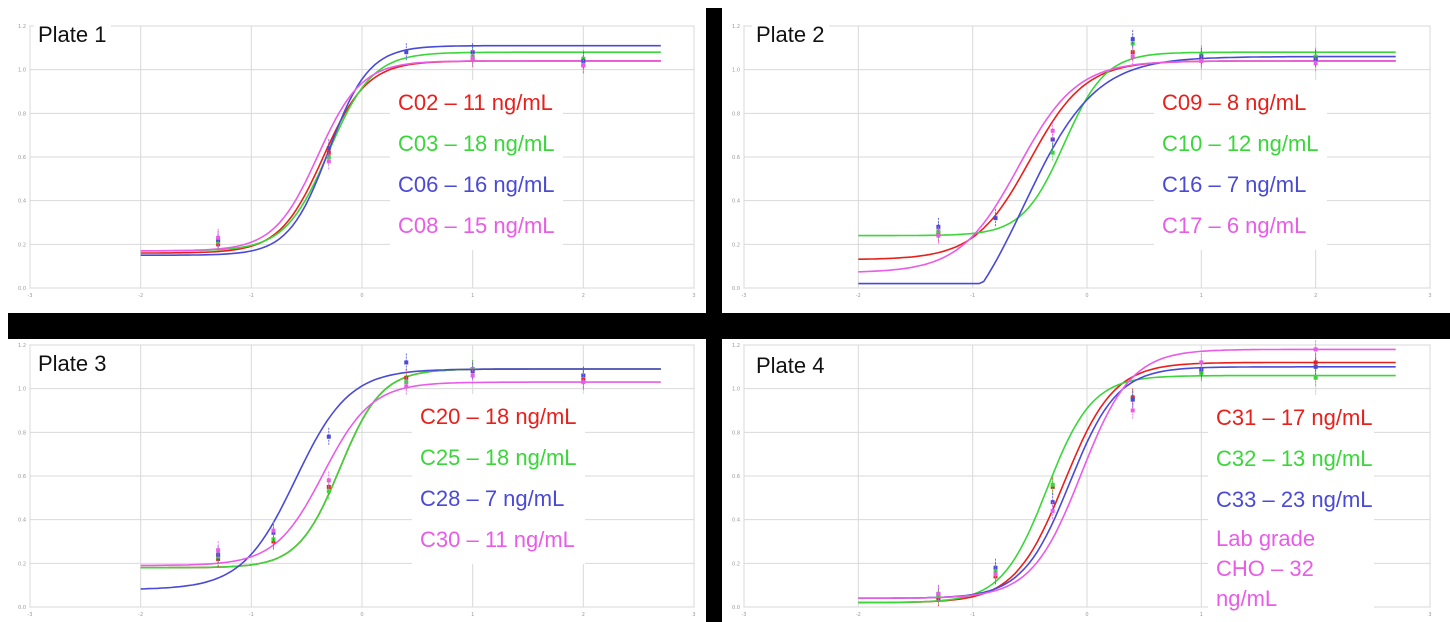 This screenshot has height=622, width=1450. What do you see at coordinates (1294, 499) in the screenshot?
I see `legend-item-c33: C33 – 23 ng/mL` at bounding box center [1294, 499].